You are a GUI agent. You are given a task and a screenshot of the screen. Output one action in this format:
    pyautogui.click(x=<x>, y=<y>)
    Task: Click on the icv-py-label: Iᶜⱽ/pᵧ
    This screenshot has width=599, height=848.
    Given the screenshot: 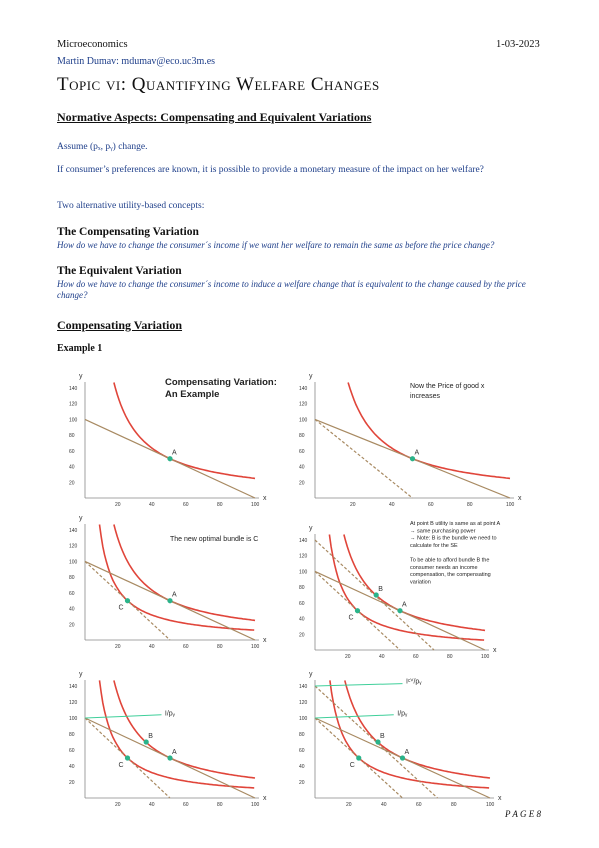 What is the action you would take?
    pyautogui.click(x=414, y=682)
    